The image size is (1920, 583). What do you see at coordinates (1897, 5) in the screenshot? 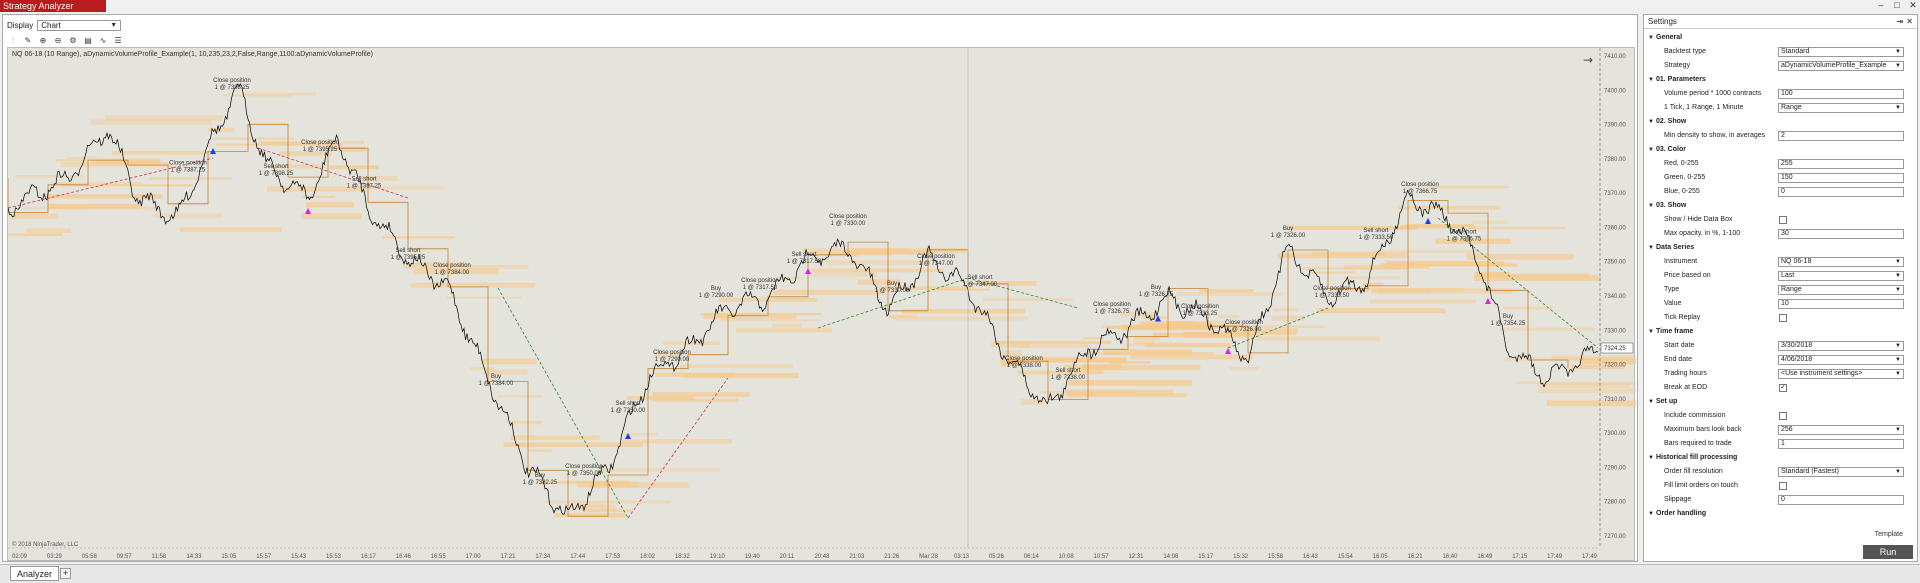
I see `maximize-icon: □` at bounding box center [1897, 5].